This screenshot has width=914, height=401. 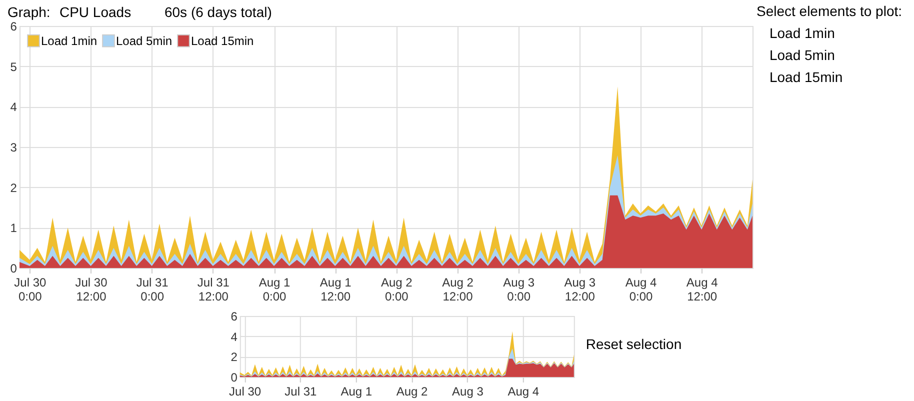 What do you see at coordinates (95, 12) in the screenshot?
I see `text: CPU Loads` at bounding box center [95, 12].